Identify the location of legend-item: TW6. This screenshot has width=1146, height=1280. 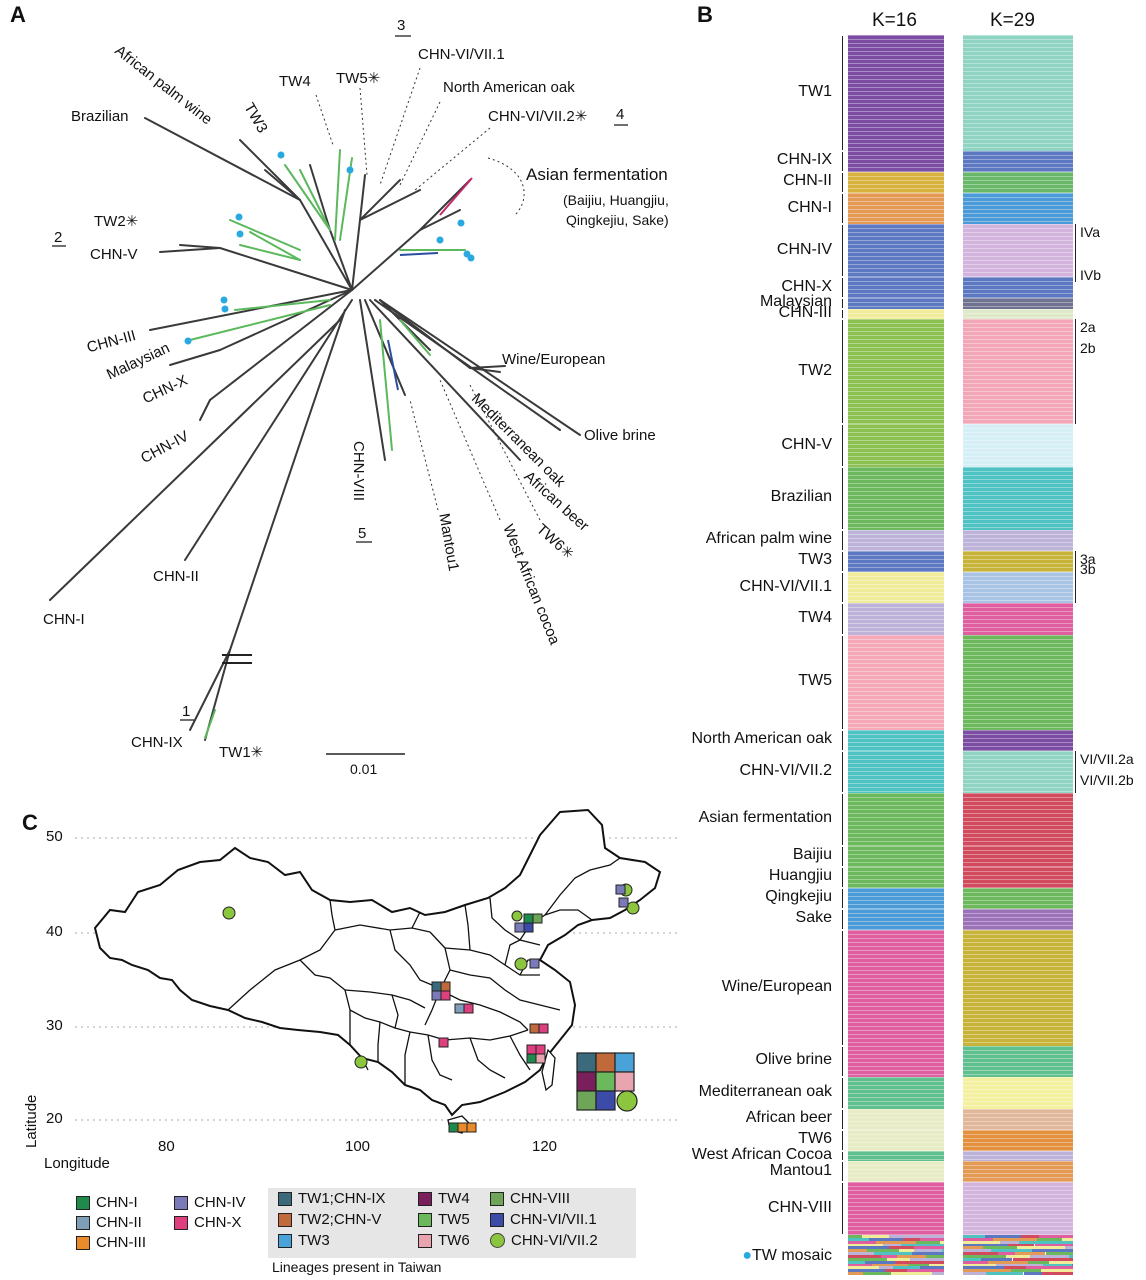
(444, 1240).